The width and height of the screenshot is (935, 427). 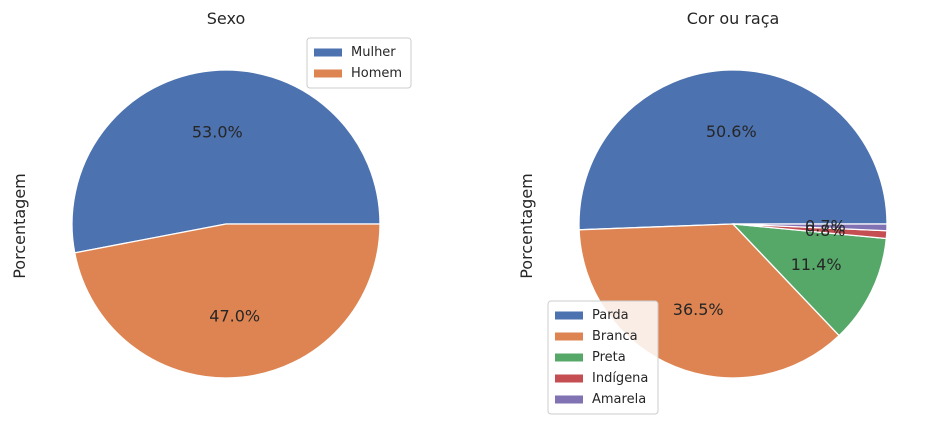 I want to click on legend-label-parda: Parda, so click(x=610, y=315).